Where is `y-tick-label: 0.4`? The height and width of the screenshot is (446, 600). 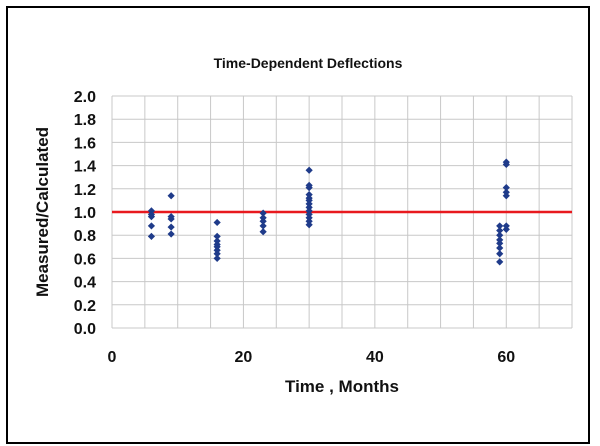
y-tick-label: 0.4 is located at coordinates (85, 283).